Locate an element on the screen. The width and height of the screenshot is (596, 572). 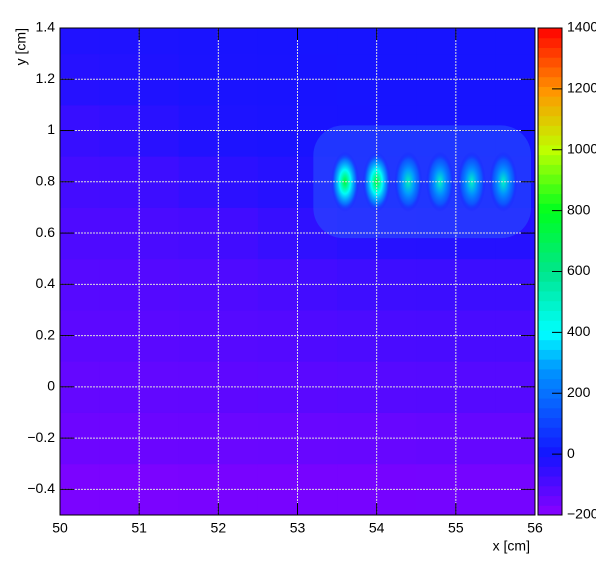
y-tick-label: 1.4 is located at coordinates (46, 27).